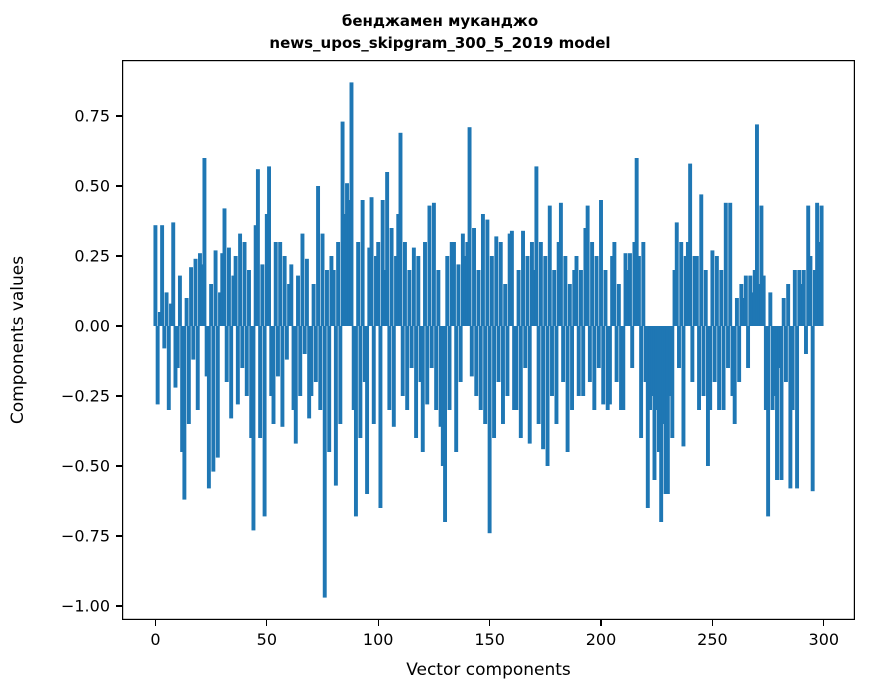 This screenshot has width=880, height=696. Describe the element at coordinates (85, 536) in the screenshot. I see `y-tick-label: −0.75` at that location.